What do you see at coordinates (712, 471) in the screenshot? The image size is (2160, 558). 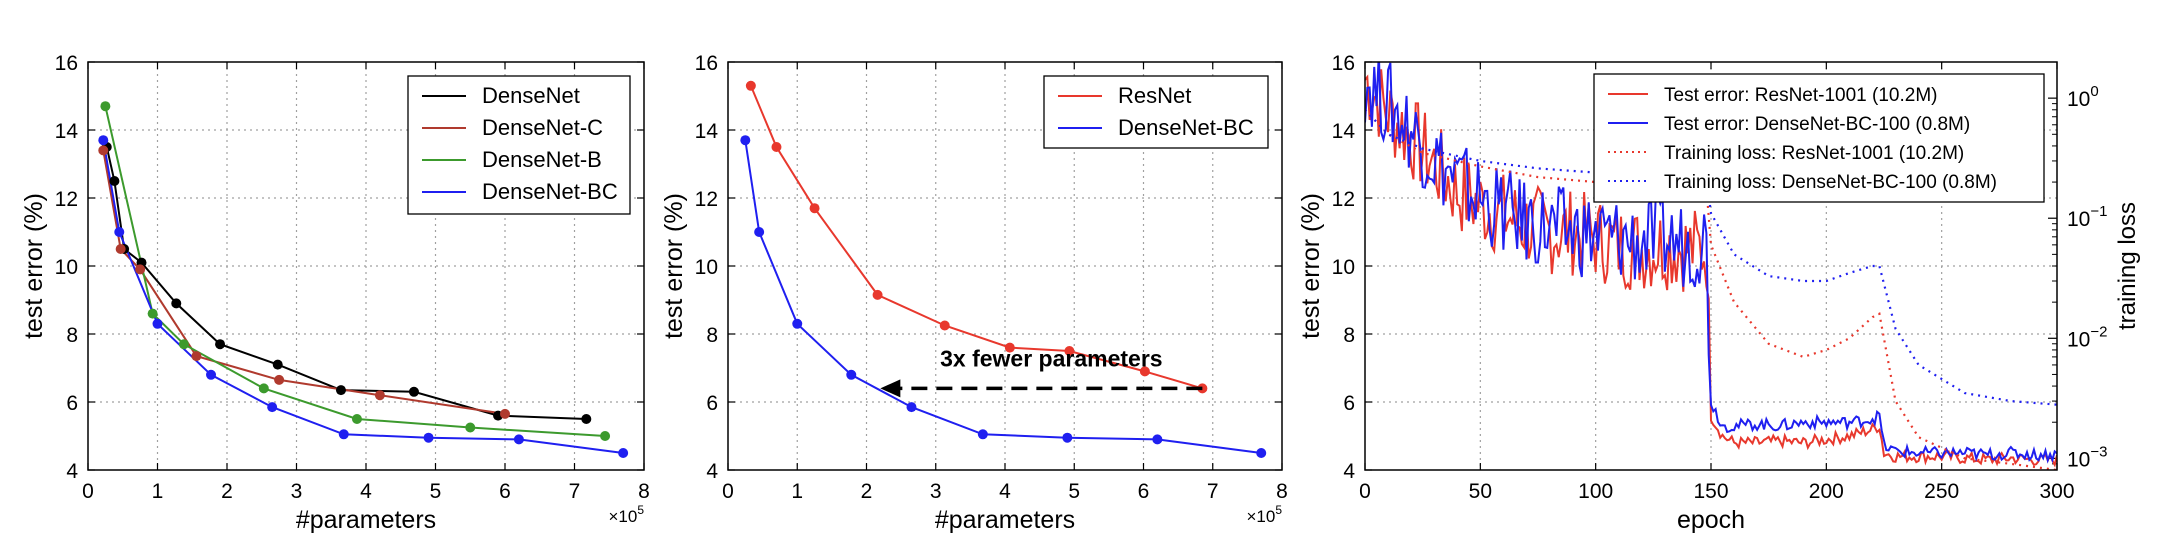 I see `y-tick-label: 4` at bounding box center [712, 471].